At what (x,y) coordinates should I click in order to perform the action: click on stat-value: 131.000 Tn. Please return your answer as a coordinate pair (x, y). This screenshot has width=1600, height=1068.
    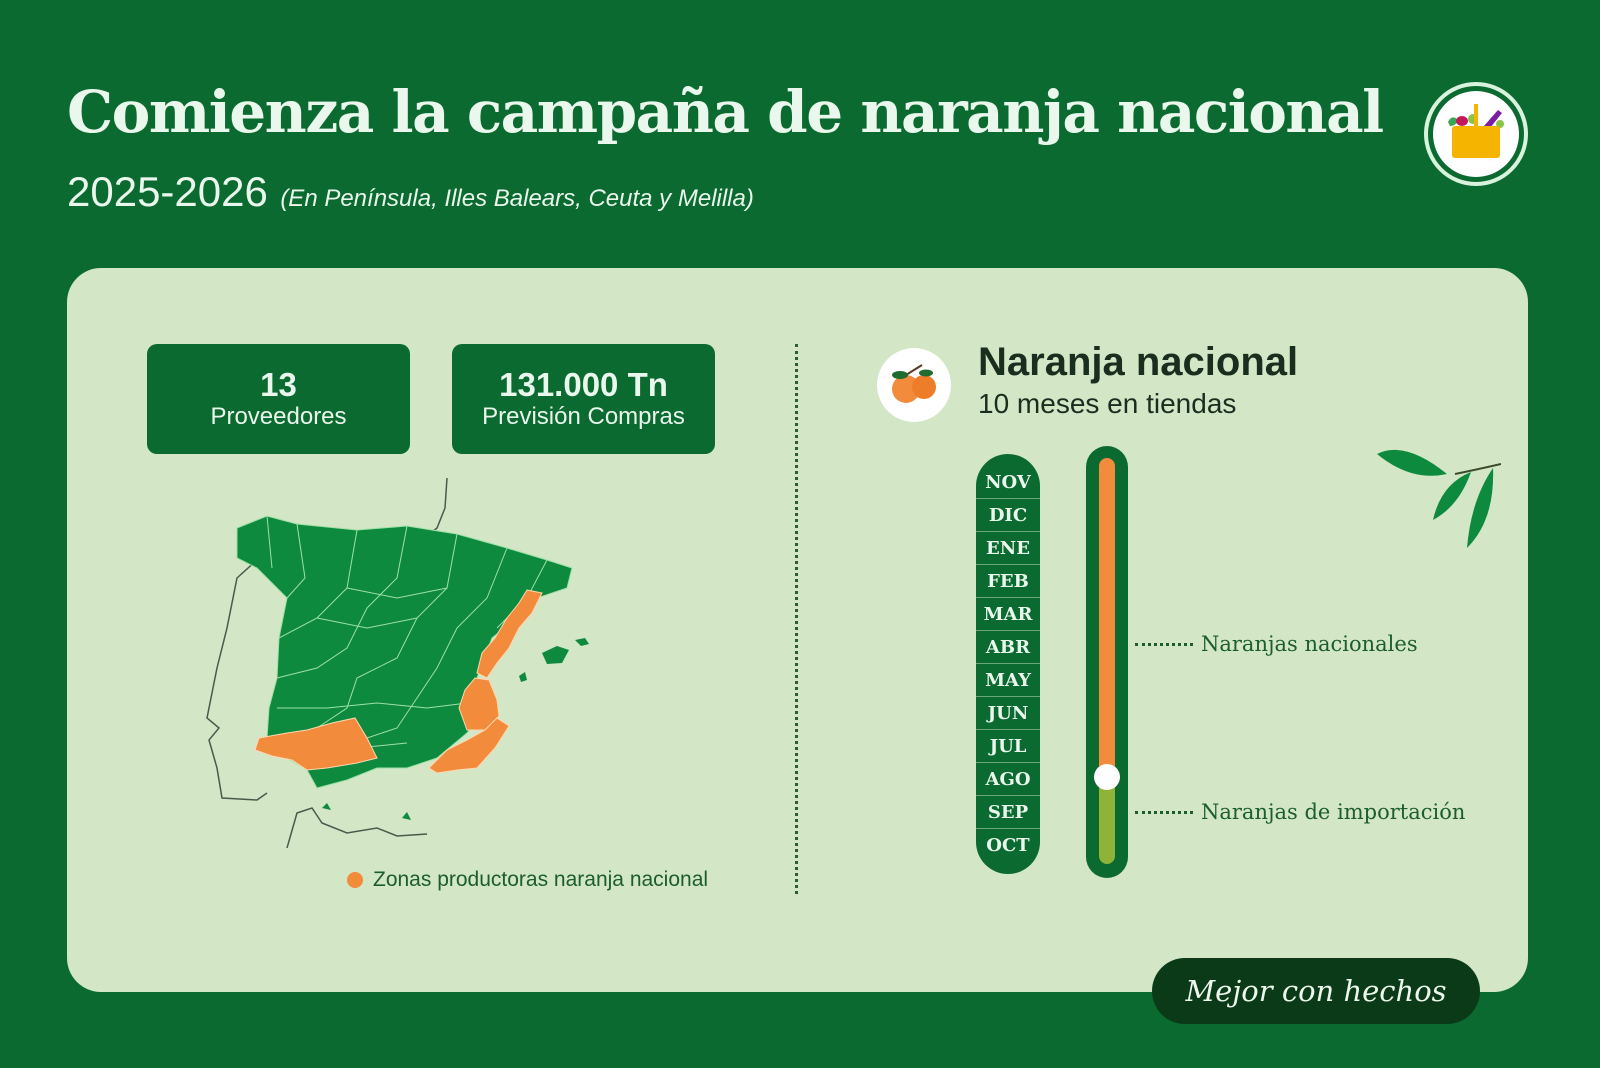
    Looking at the image, I should click on (583, 384).